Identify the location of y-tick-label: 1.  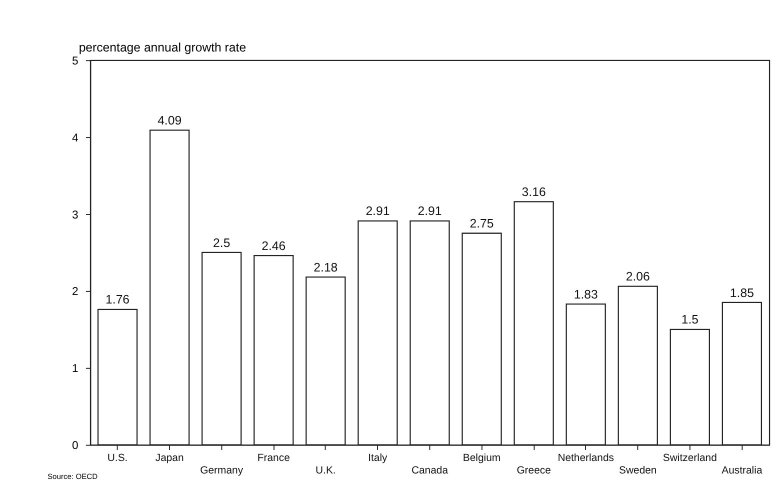
(75, 369).